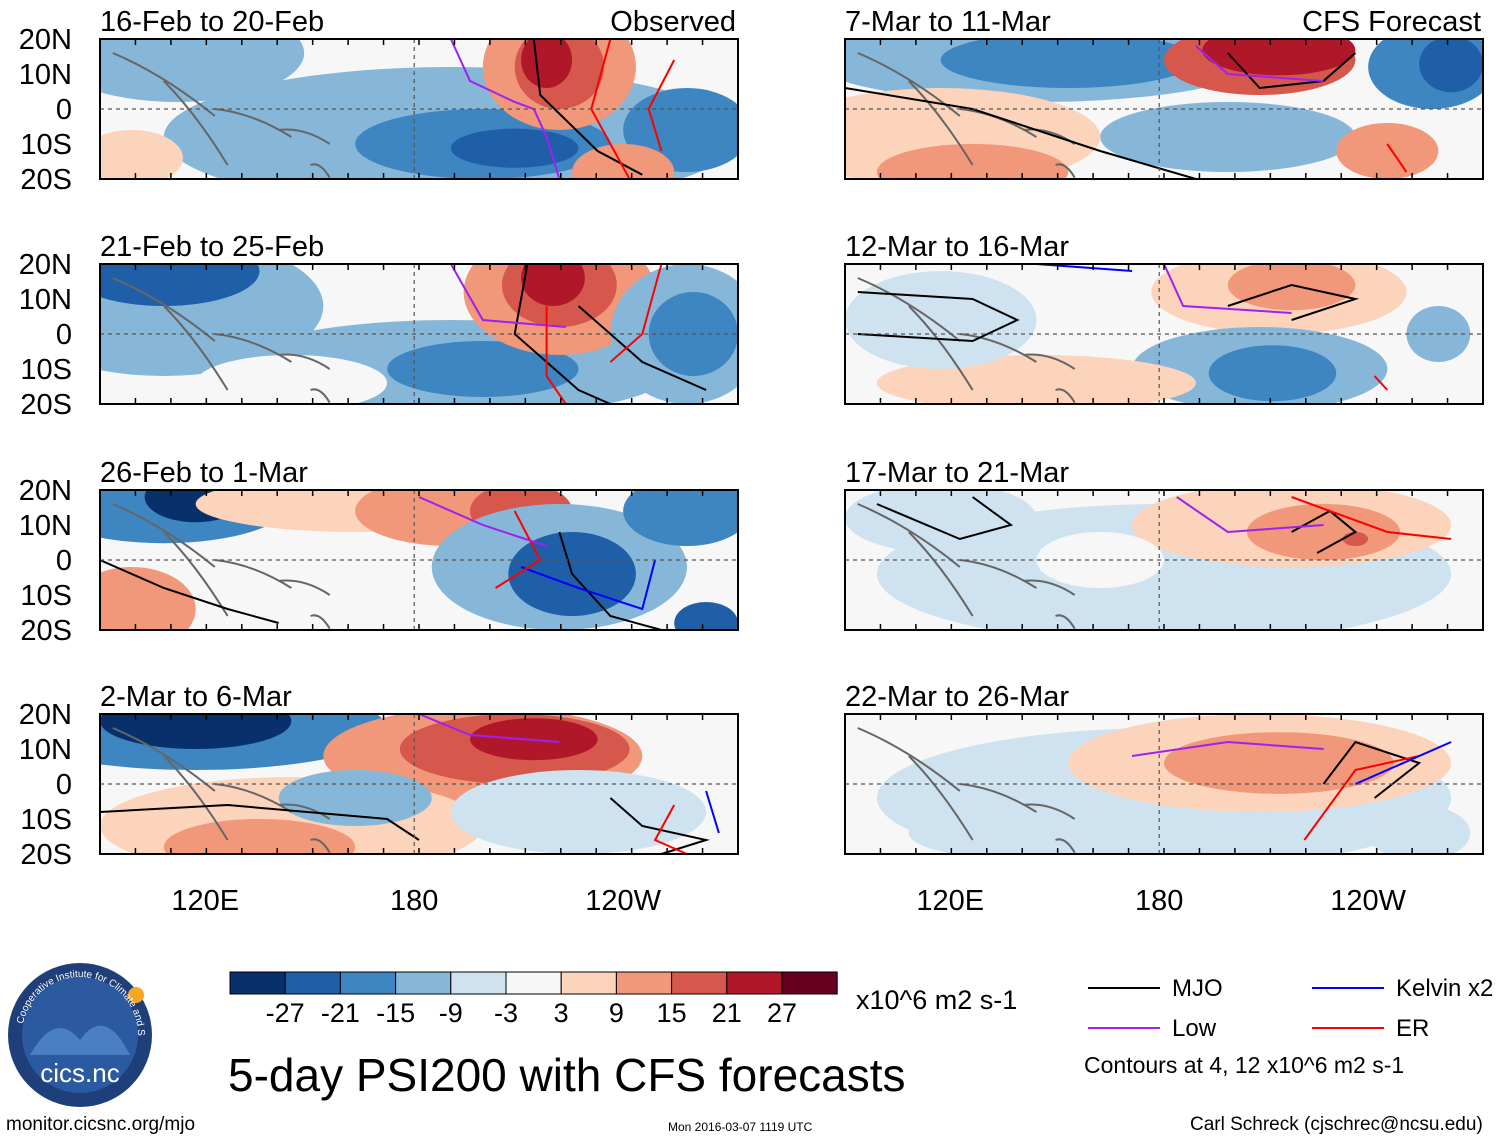 Image resolution: width=1510 pixels, height=1147 pixels. Describe the element at coordinates (419, 768) in the screenshot. I see `panel-4: 2-Mar to 6-Mar` at that location.